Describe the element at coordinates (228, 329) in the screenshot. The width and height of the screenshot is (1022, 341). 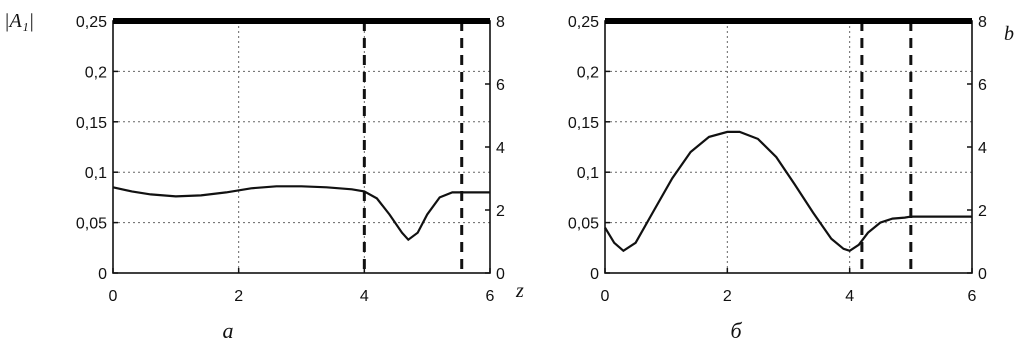
I see `panel-caption: a` at that location.